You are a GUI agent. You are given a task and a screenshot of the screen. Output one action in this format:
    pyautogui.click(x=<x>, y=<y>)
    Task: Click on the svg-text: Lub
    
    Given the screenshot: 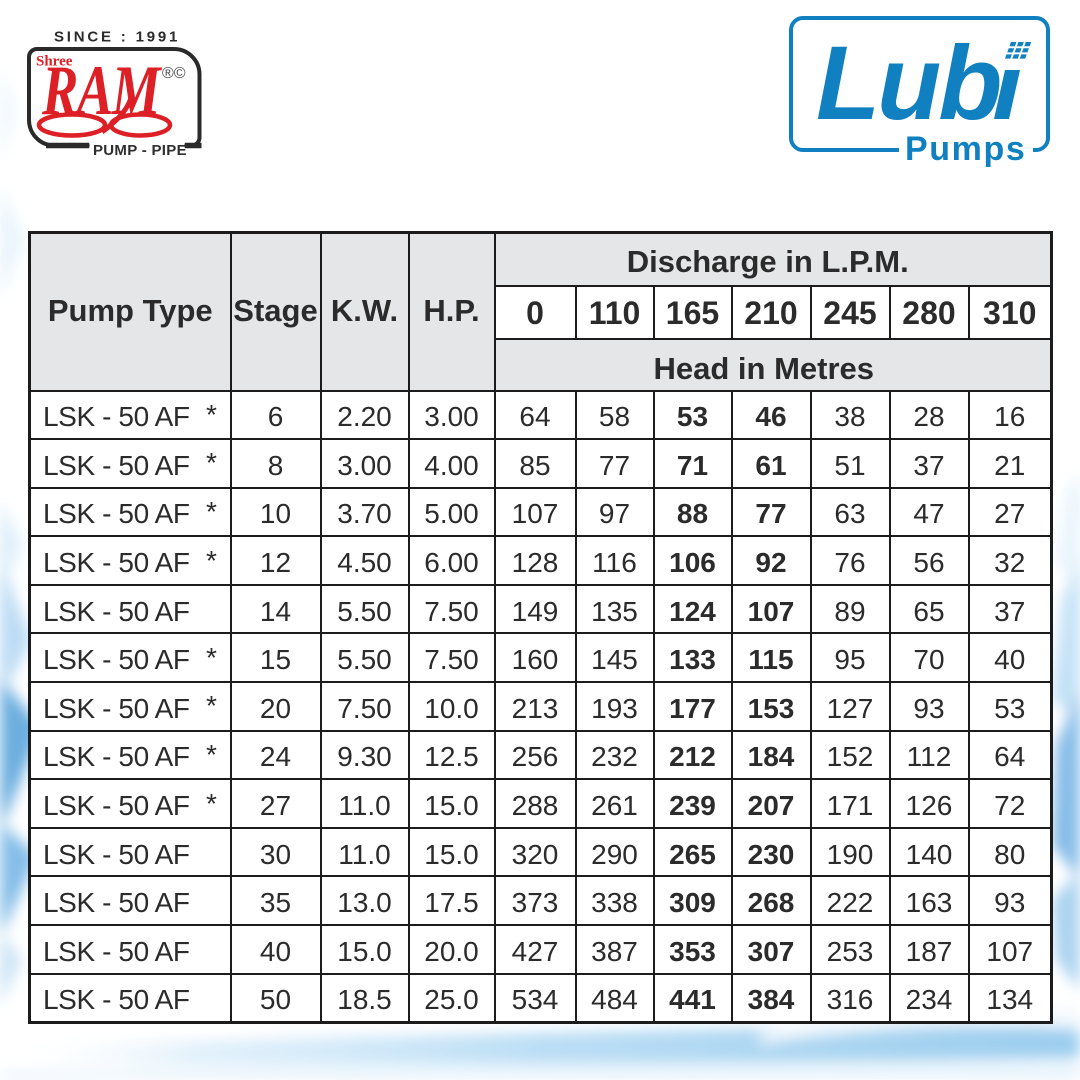 What is the action you would take?
    pyautogui.click(x=908, y=83)
    